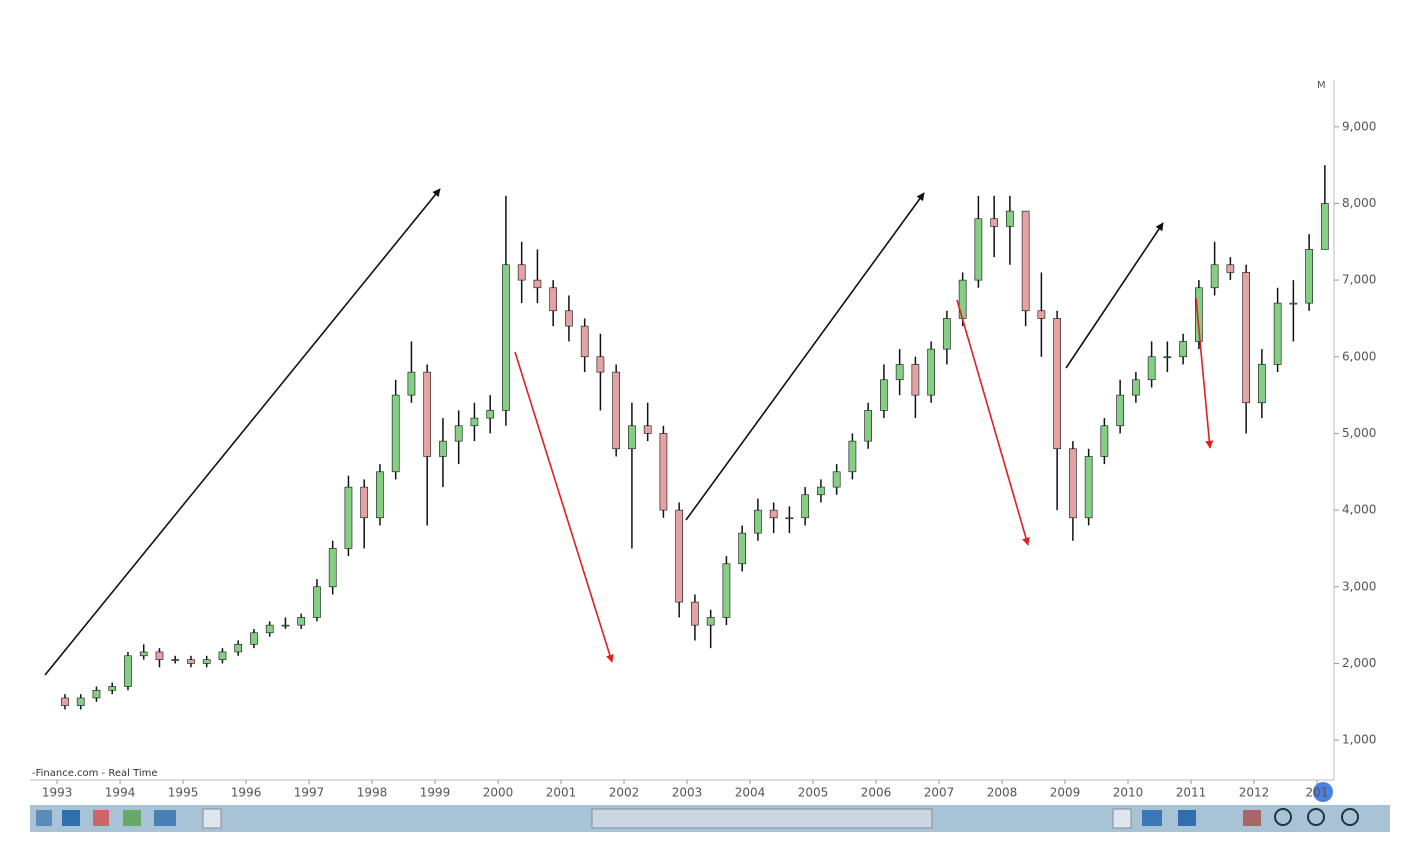  I want to click on x-tick-label: 1995, so click(183, 793).